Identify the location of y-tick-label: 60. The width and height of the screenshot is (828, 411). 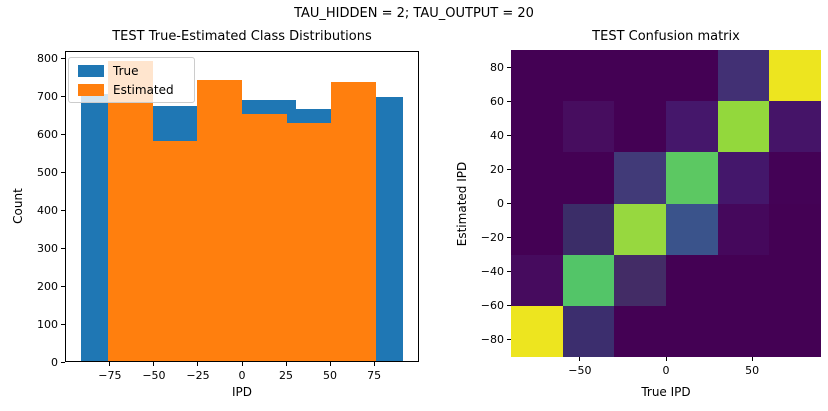
(497, 101).